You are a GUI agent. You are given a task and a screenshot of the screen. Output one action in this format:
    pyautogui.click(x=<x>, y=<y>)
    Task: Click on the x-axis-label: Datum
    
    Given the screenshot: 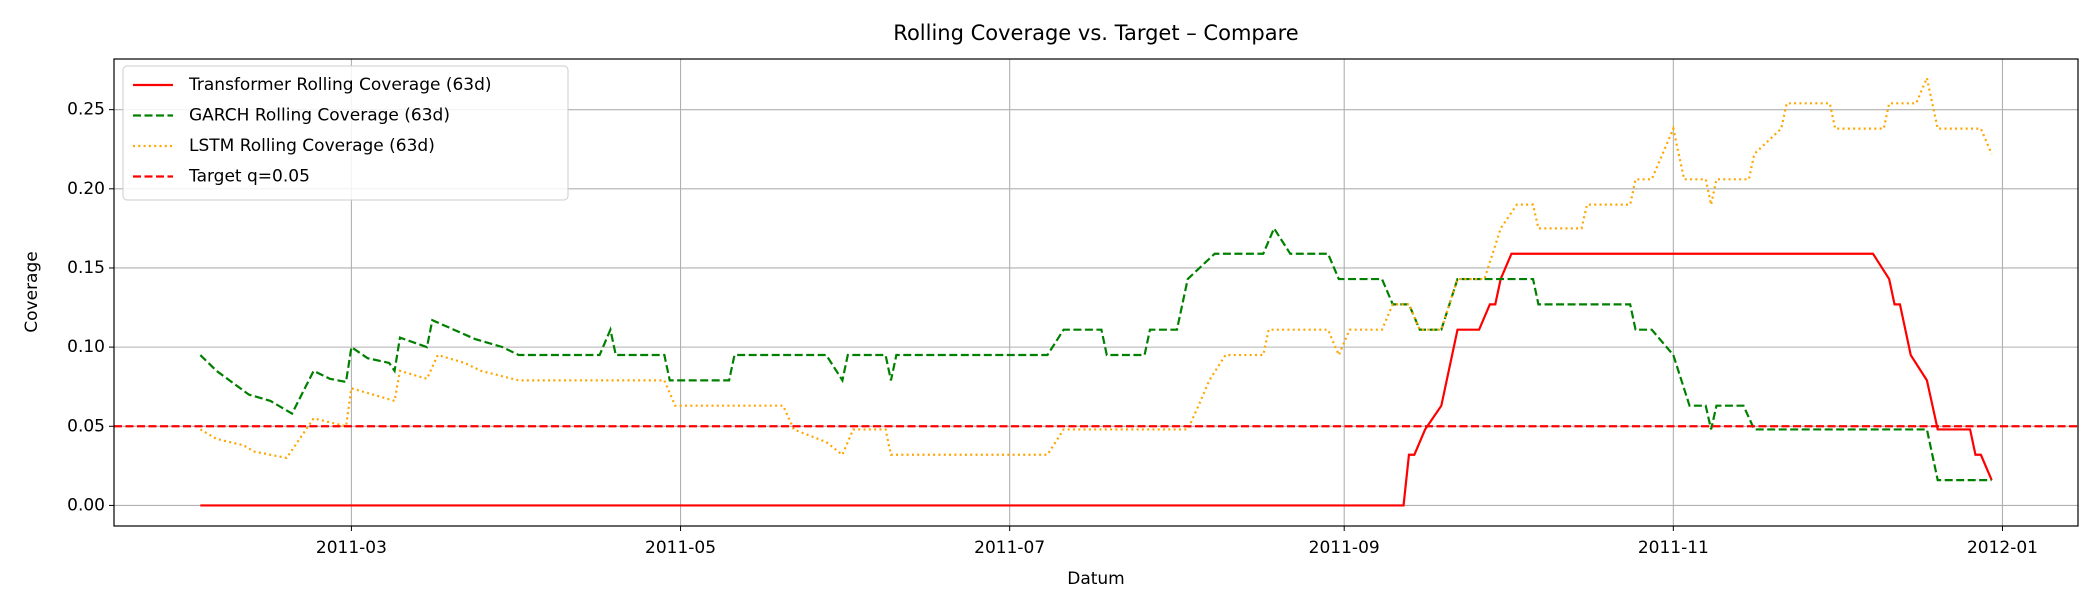 What is the action you would take?
    pyautogui.click(x=1096, y=579)
    